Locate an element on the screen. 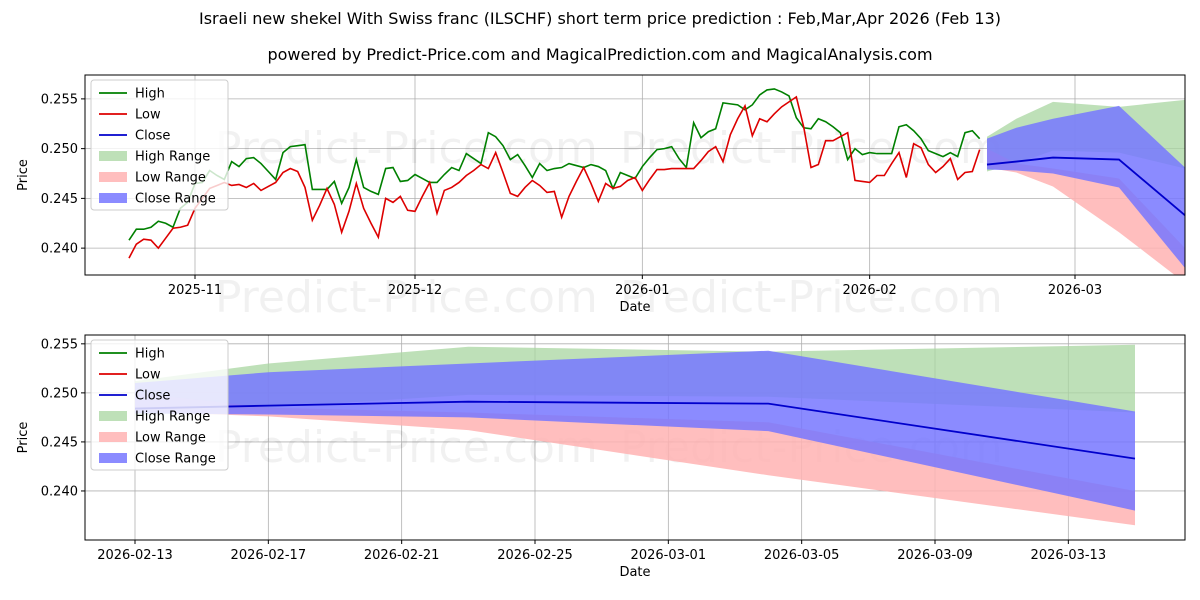  top-watermark-3: Predict-Price.com is located at coordinates (811, 297).